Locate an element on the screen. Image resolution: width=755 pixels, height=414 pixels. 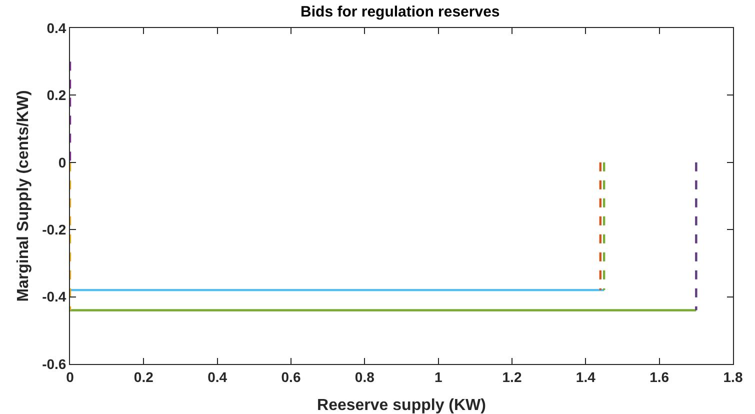
x-tick-label: 1.2 is located at coordinates (512, 376).